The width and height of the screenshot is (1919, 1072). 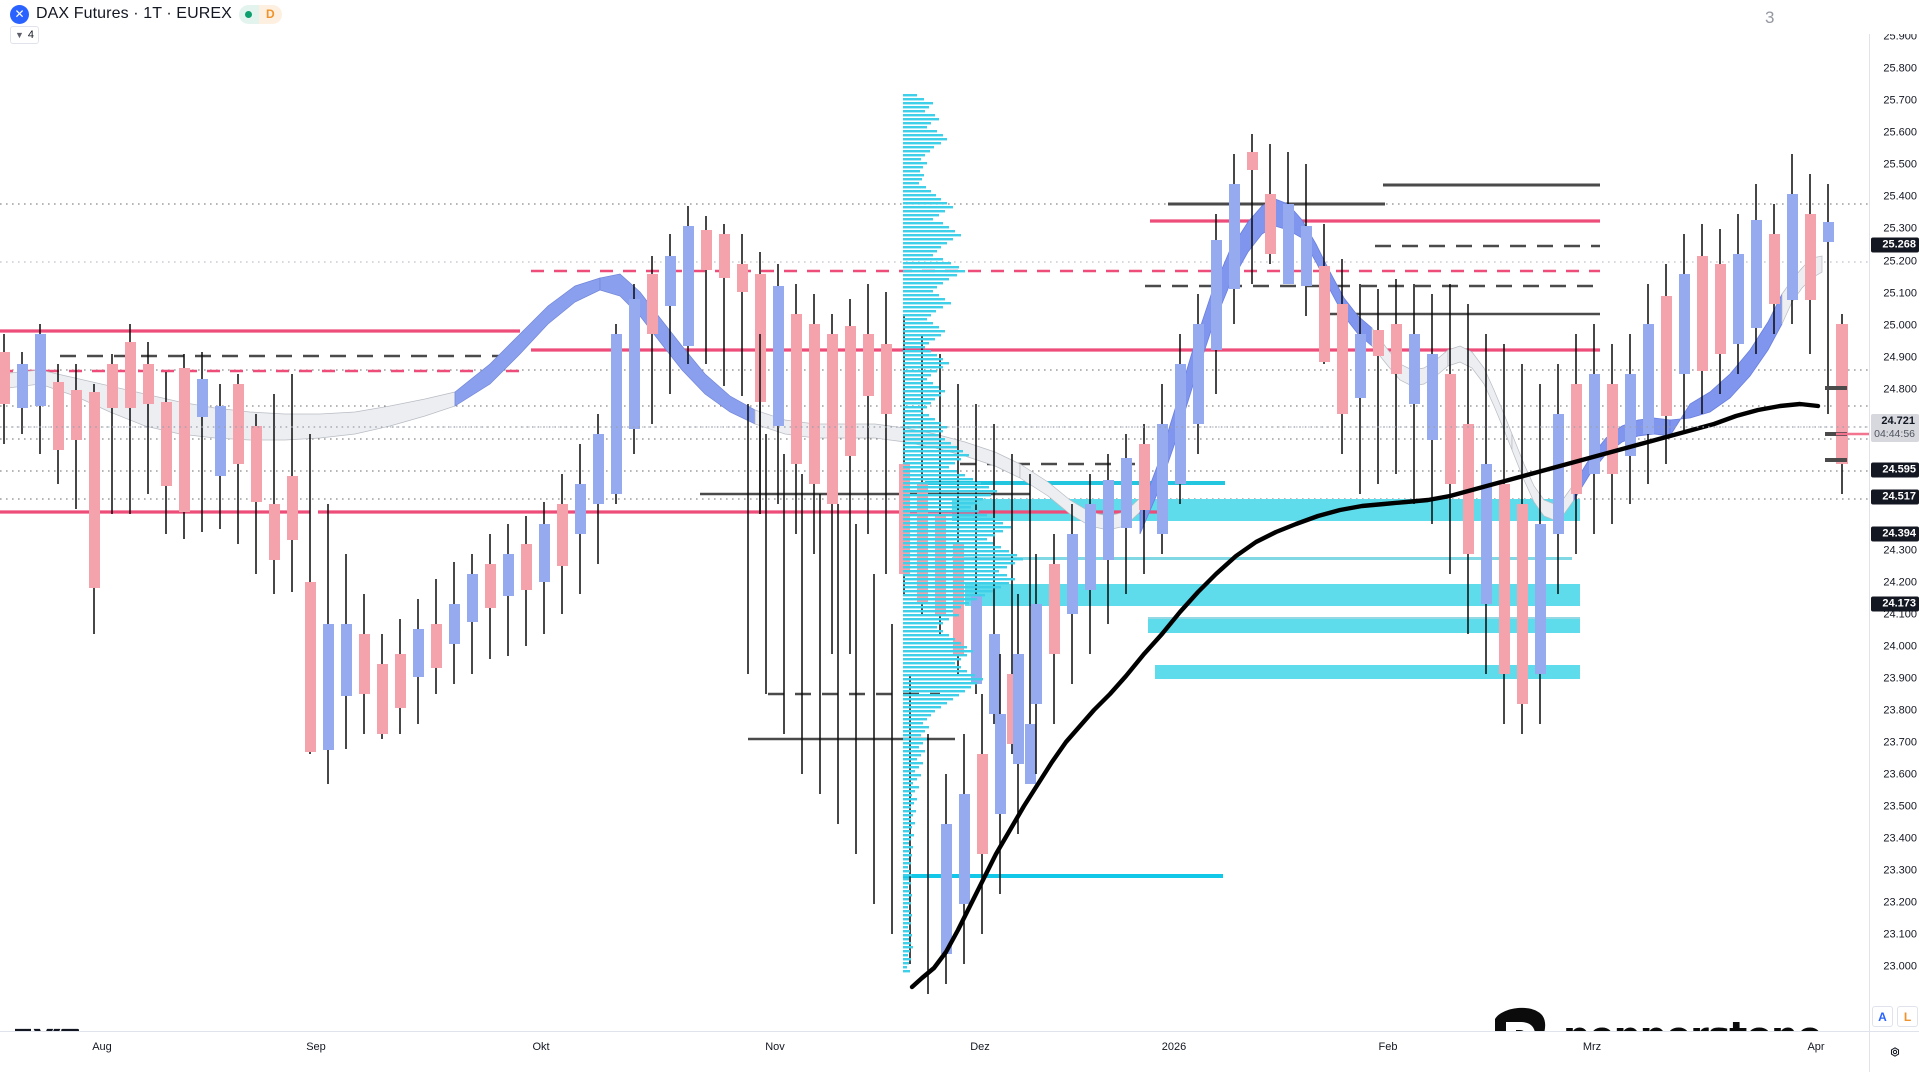 I want to click on session-badge-label: D, so click(x=270, y=14).